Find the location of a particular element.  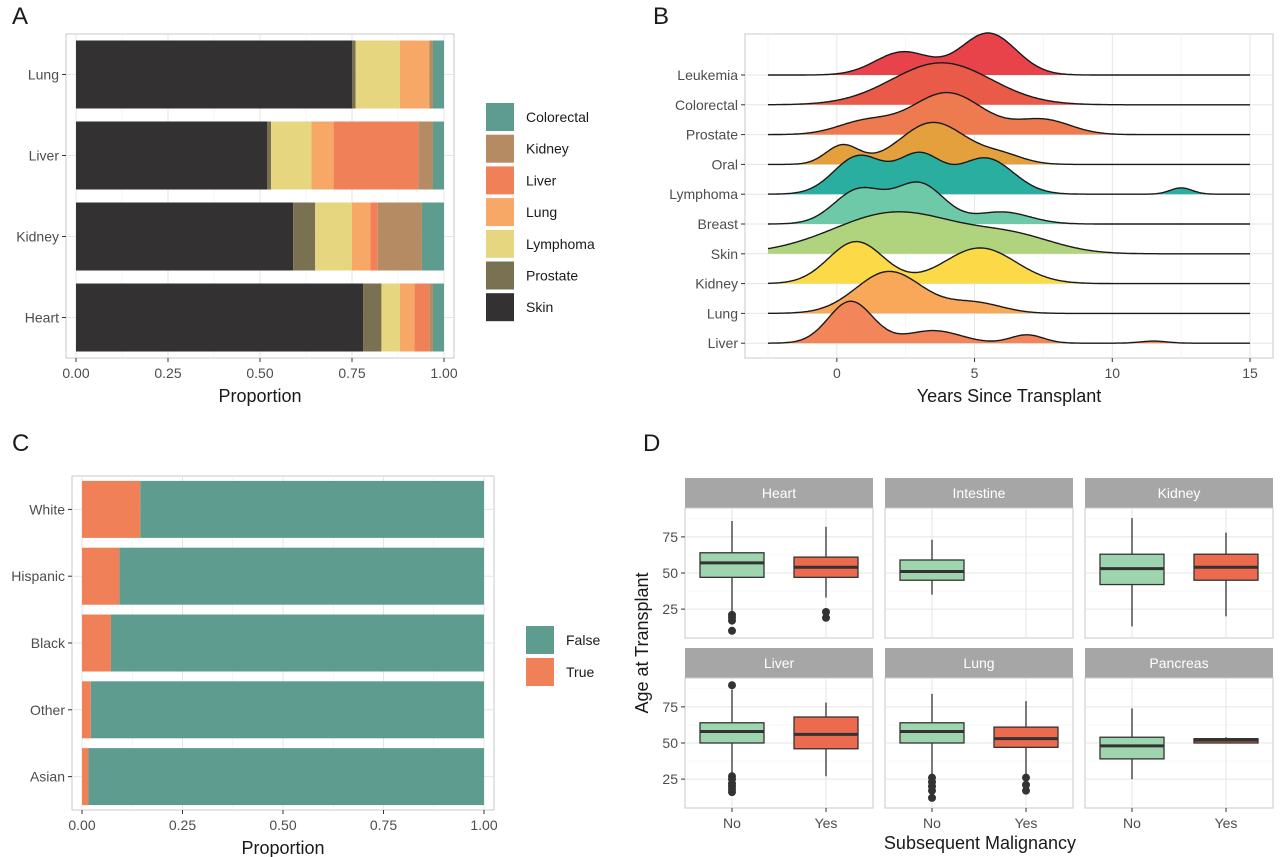

bar-segment-kidney-liver is located at coordinates (374, 236).